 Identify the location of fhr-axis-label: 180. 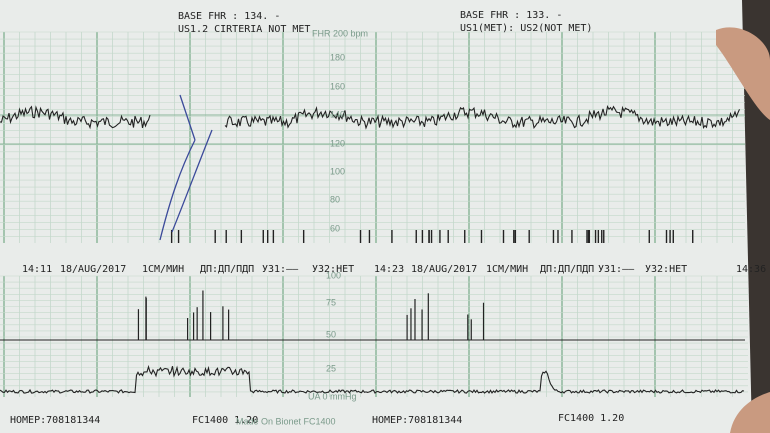
(337, 57).